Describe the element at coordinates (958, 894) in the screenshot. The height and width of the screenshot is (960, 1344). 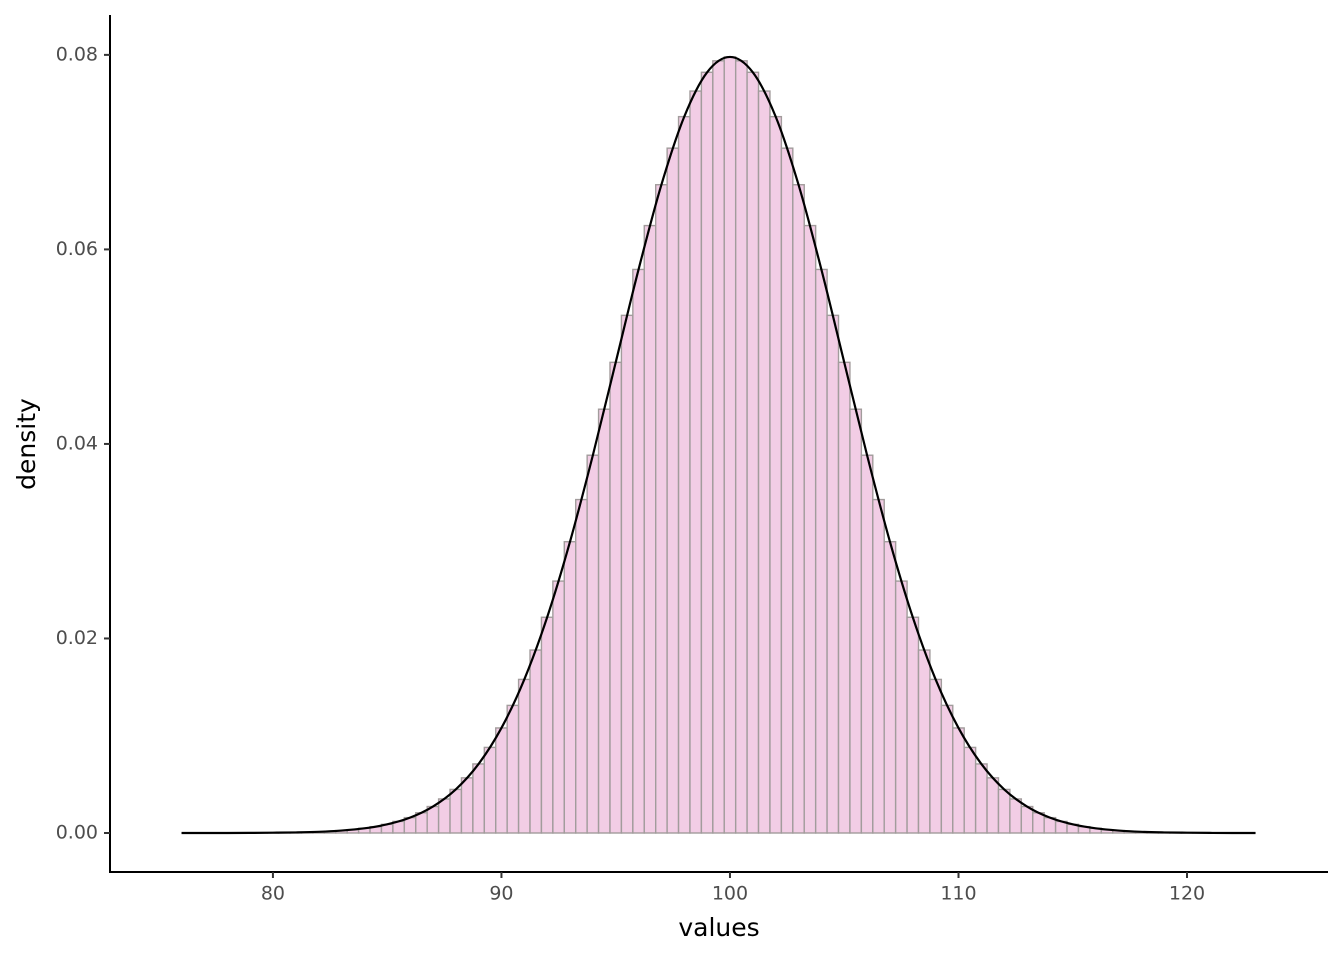
I see `x-tick-label: 110` at that location.